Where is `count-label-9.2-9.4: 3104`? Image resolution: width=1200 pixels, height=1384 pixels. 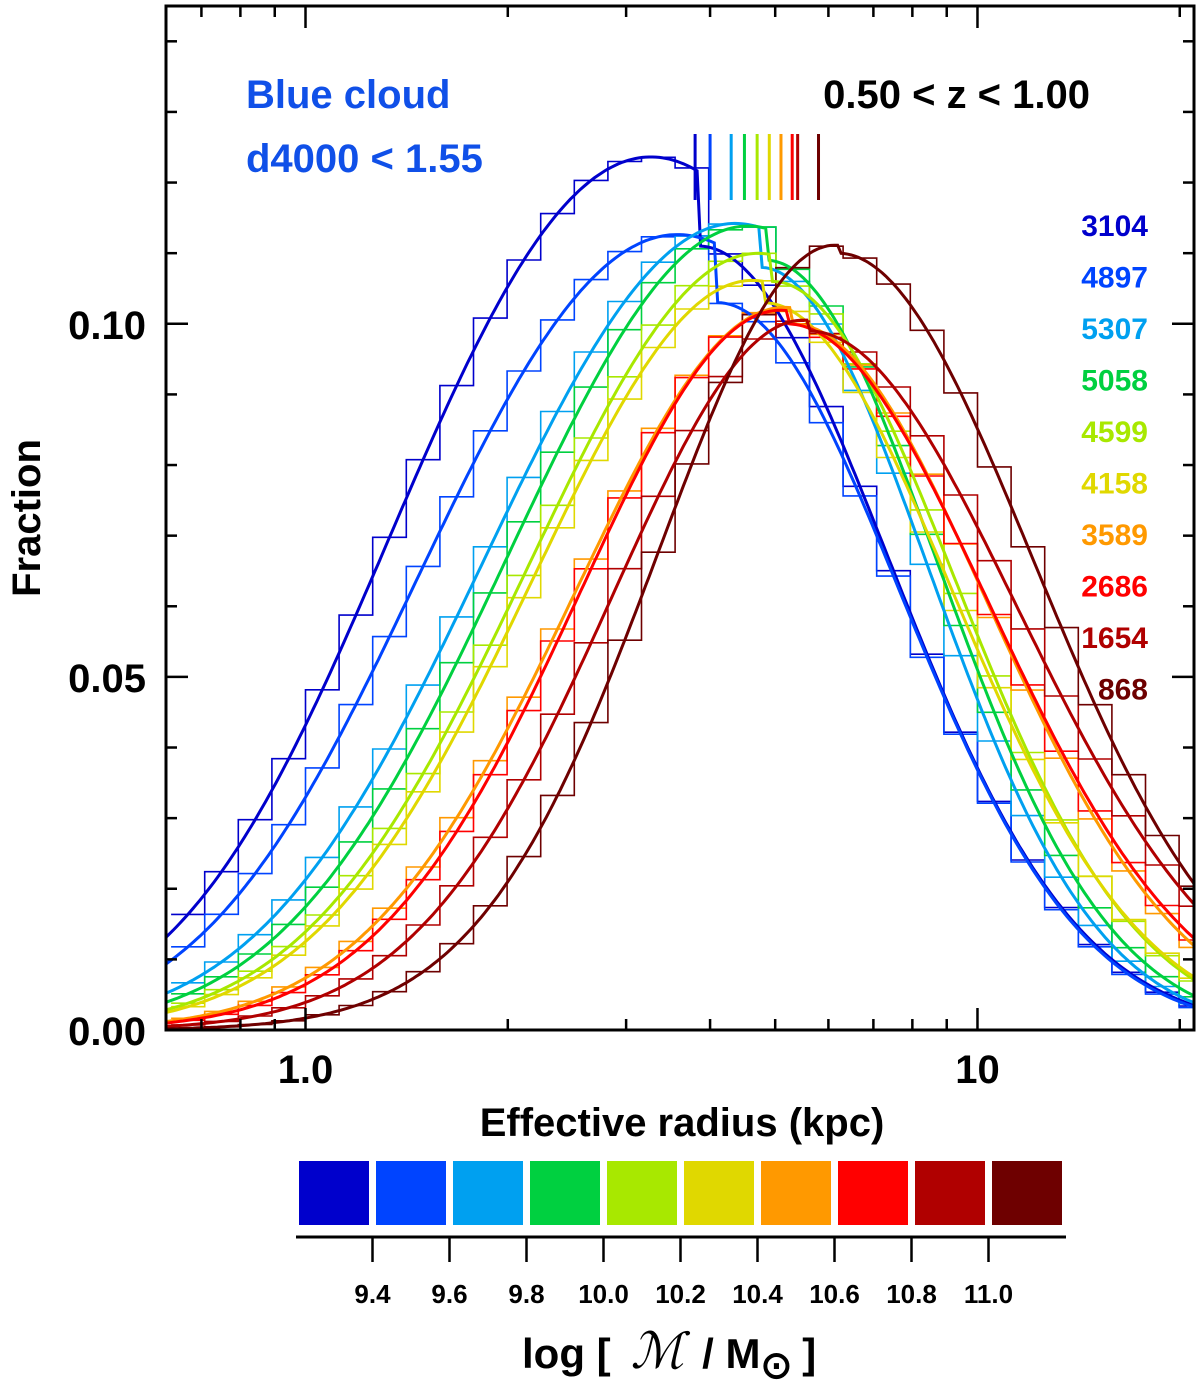 count-label-9.2-9.4: 3104 is located at coordinates (1114, 226).